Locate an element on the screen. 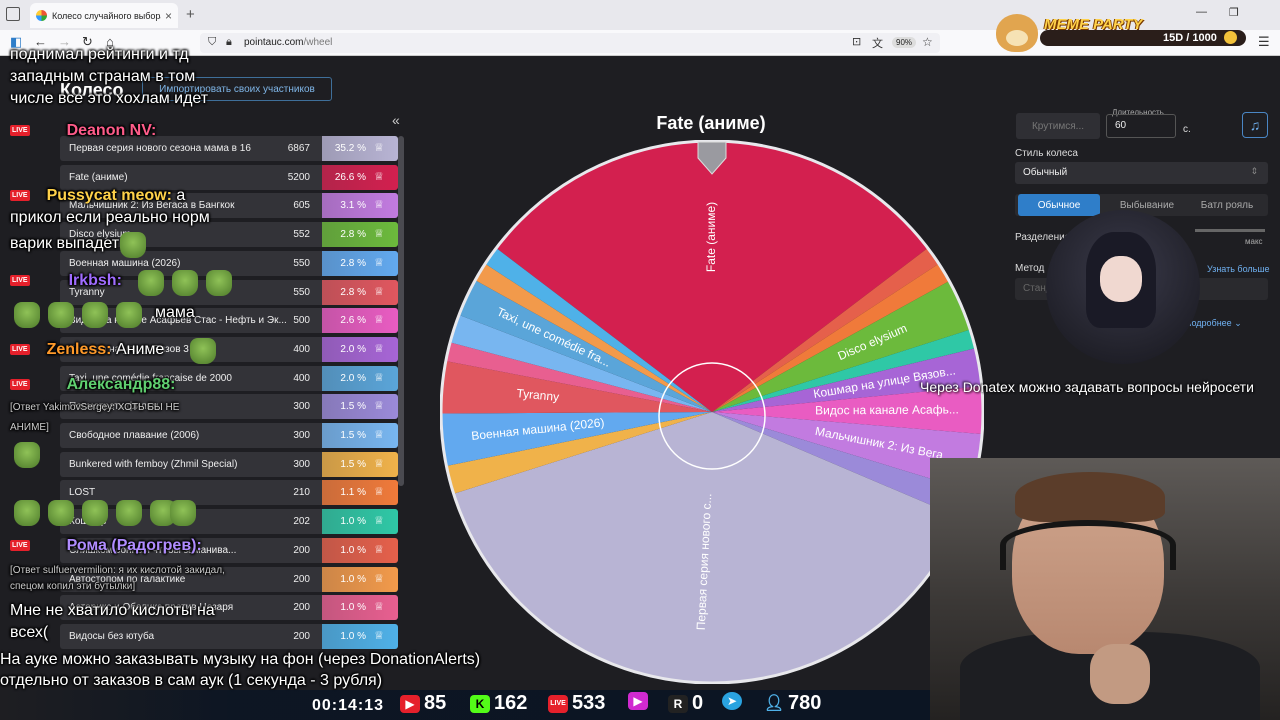 The image size is (1280, 720). collapse-list-icon: « is located at coordinates (396, 120).